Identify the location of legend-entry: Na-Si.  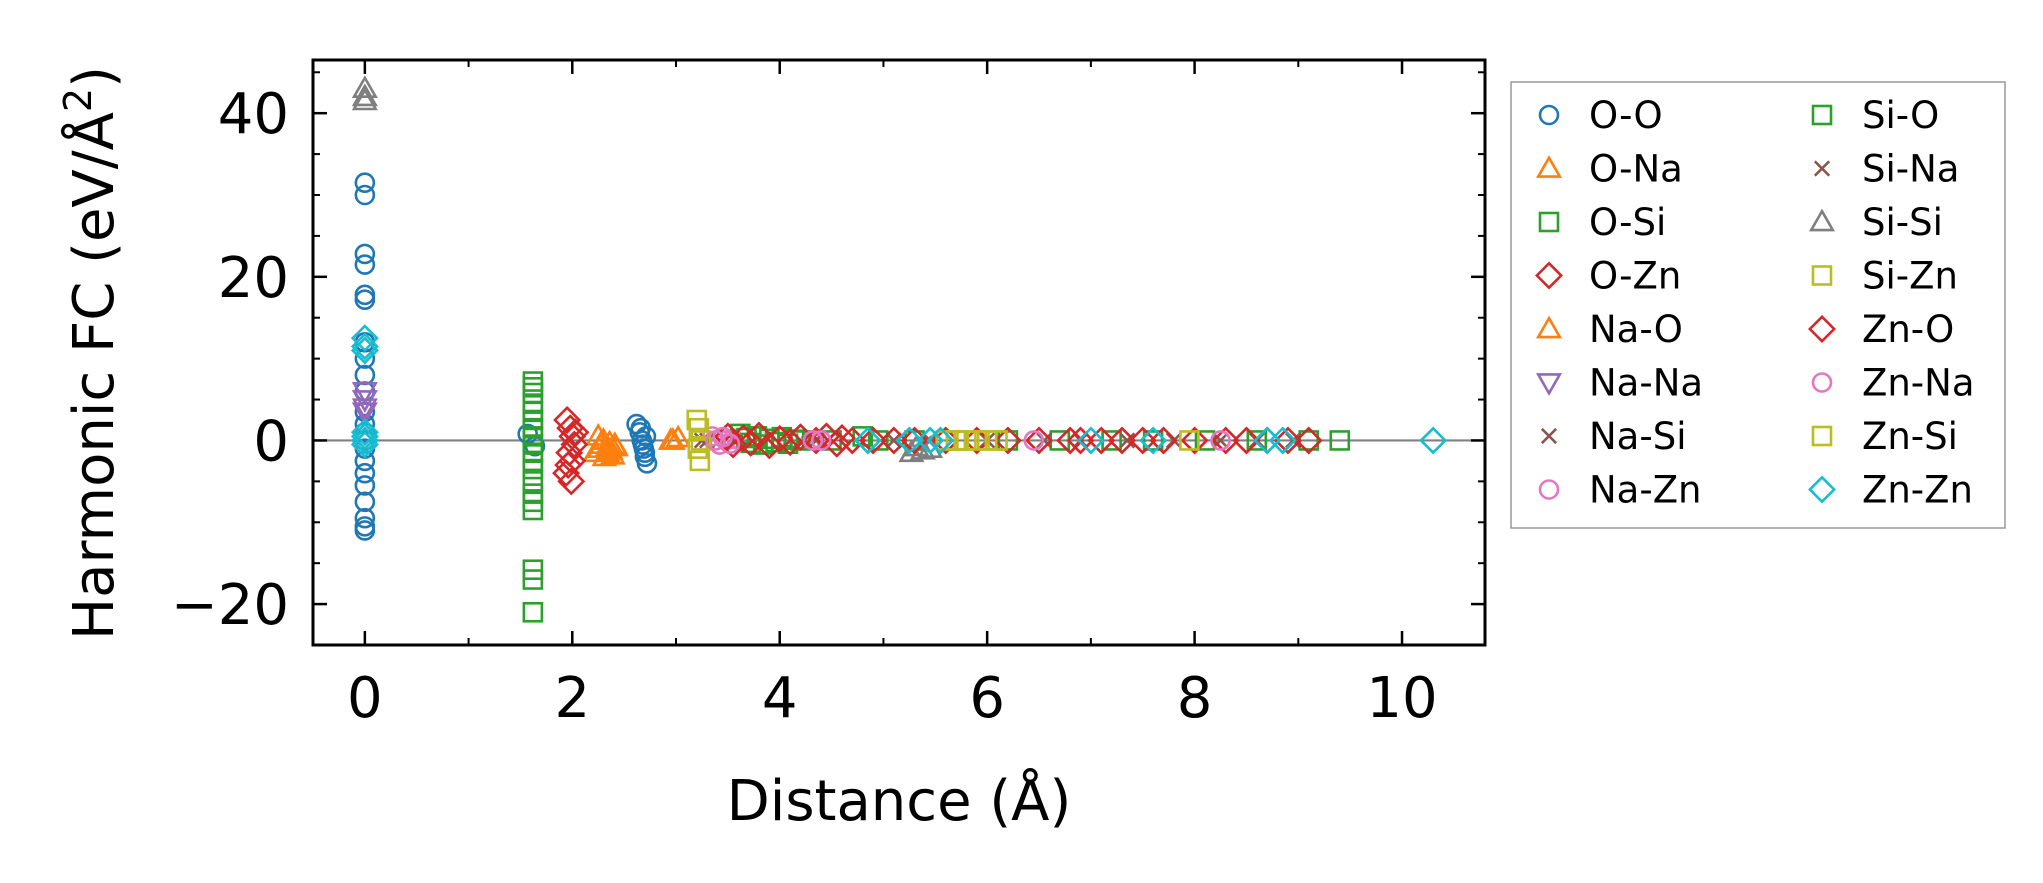
(1613, 436).